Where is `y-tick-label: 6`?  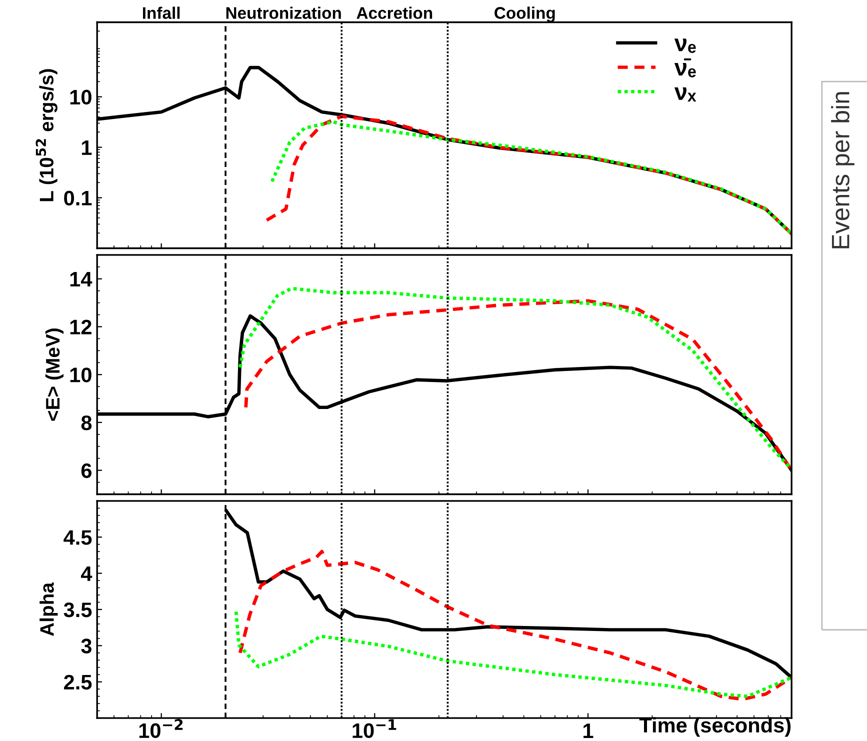 y-tick-label: 6 is located at coordinates (86, 470).